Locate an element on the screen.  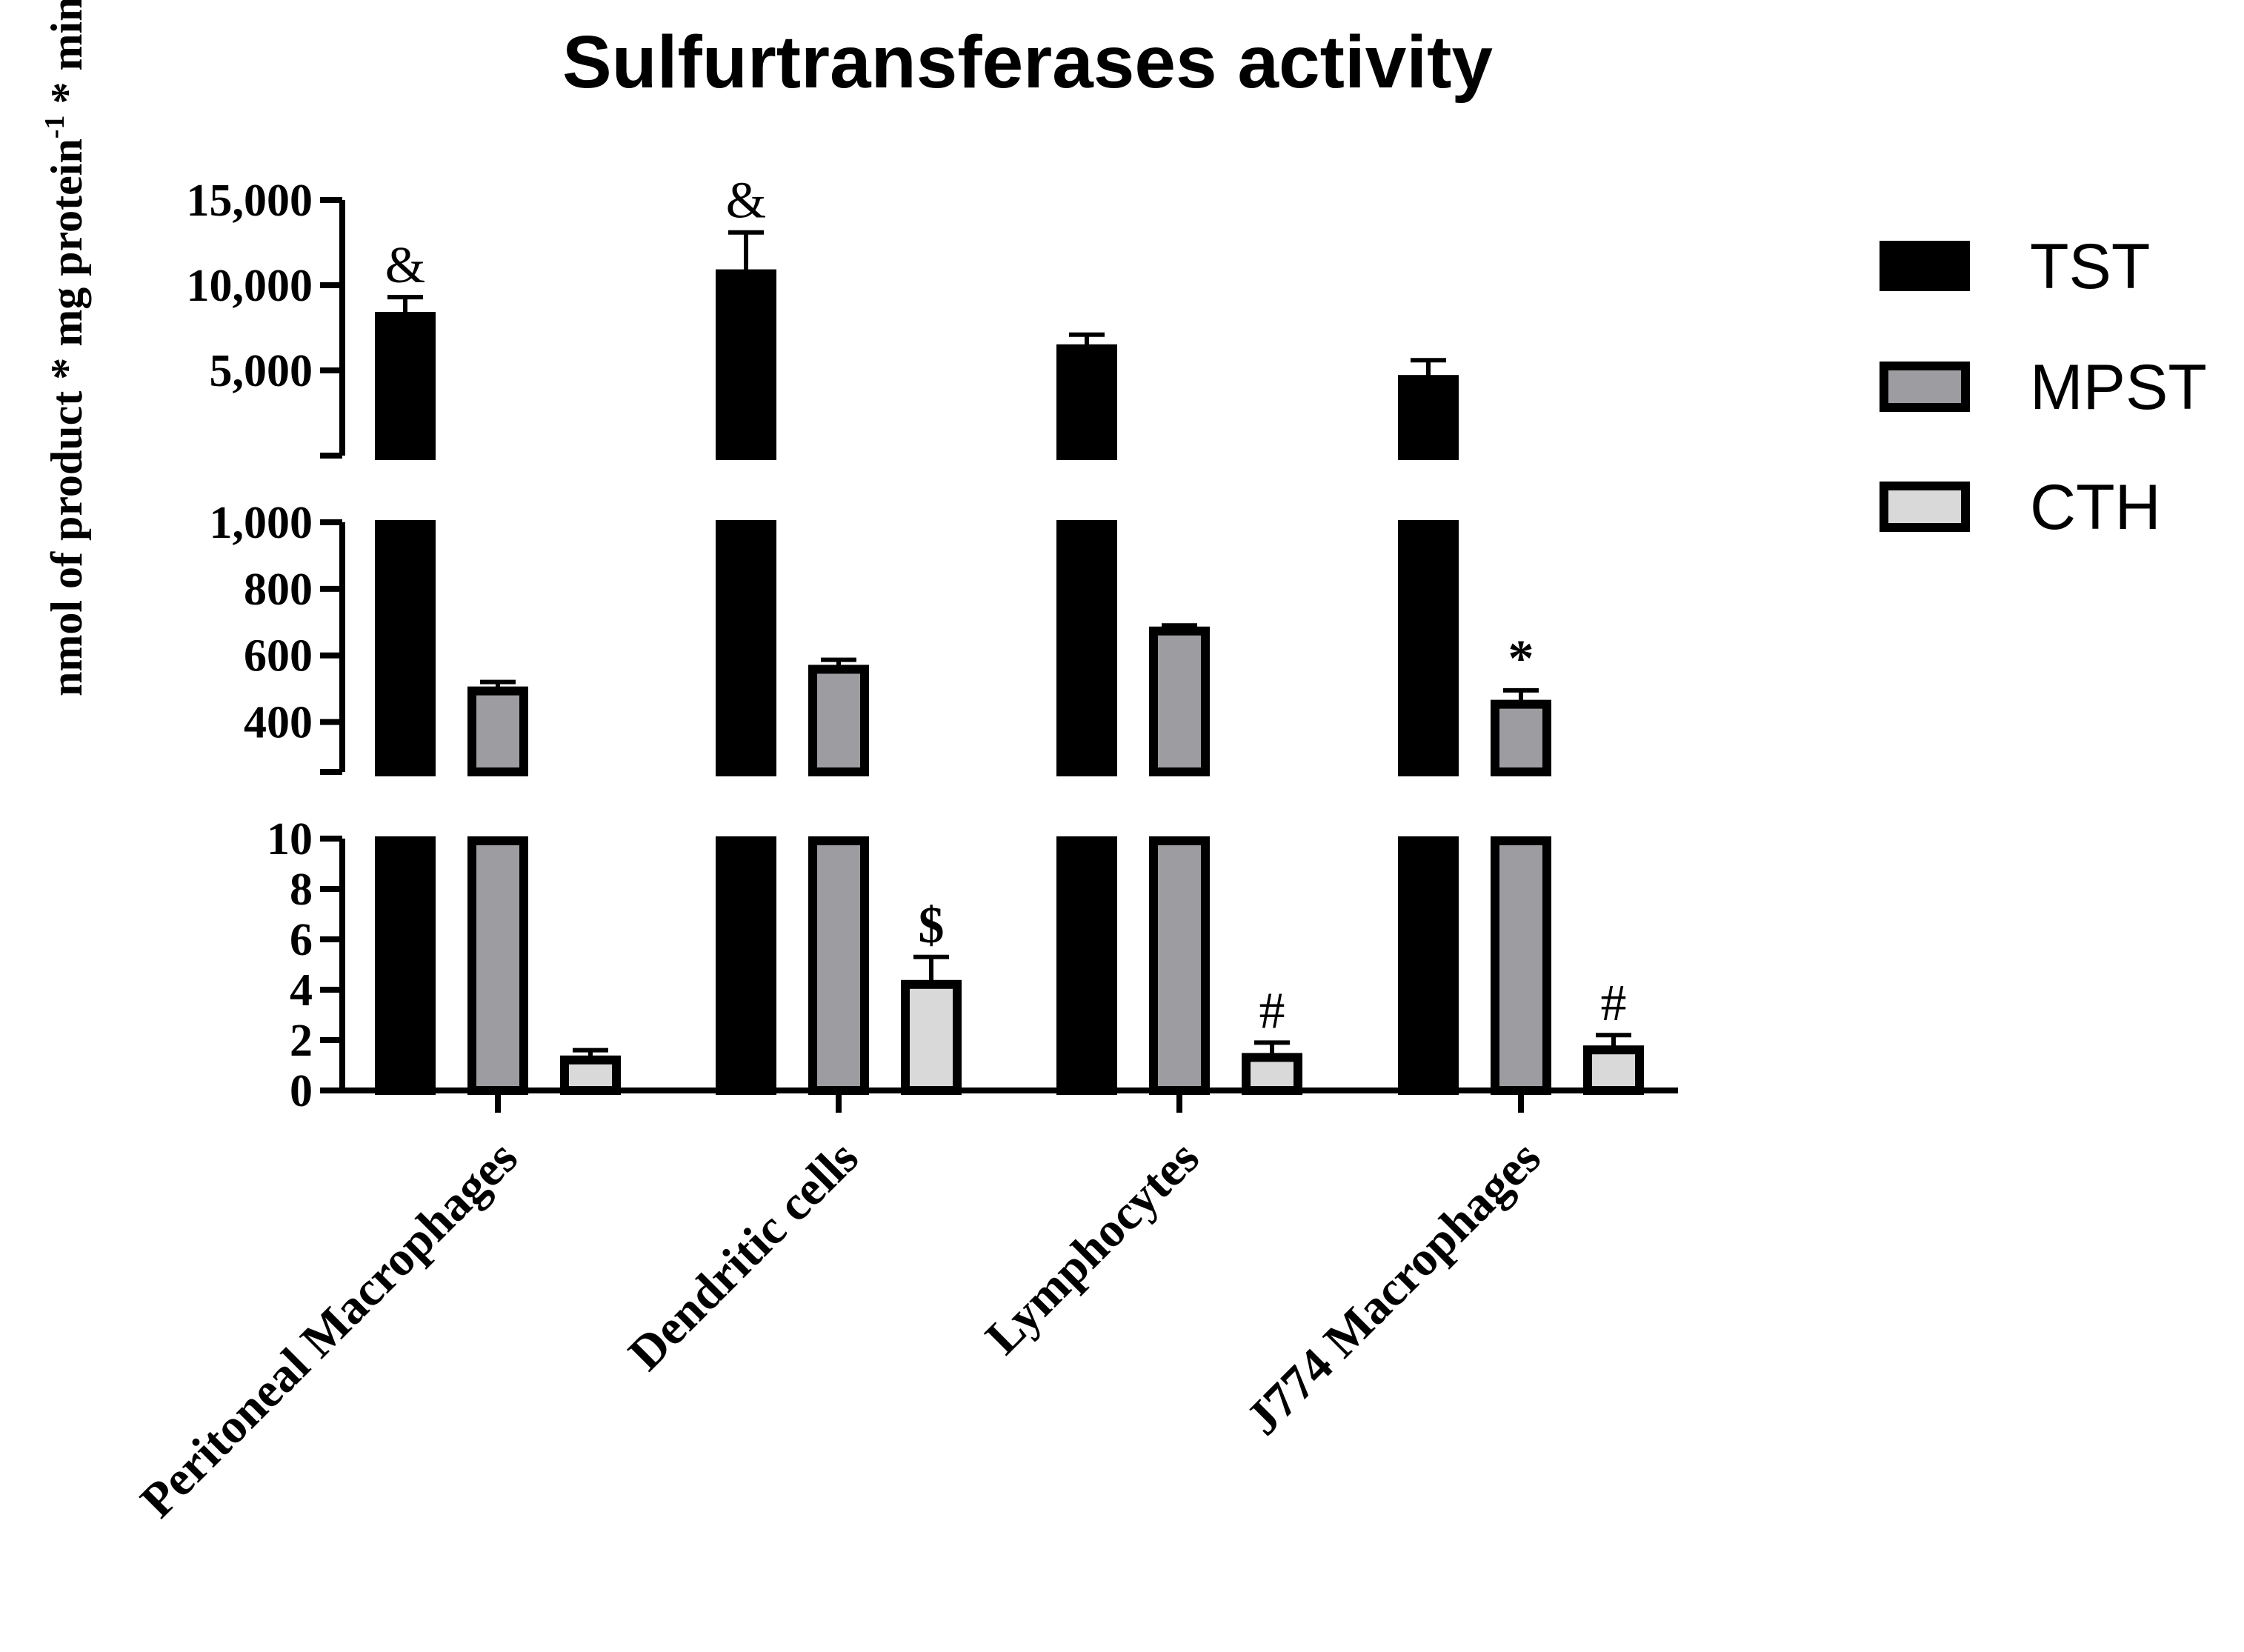
significance-marker: * is located at coordinates (1521, 658).